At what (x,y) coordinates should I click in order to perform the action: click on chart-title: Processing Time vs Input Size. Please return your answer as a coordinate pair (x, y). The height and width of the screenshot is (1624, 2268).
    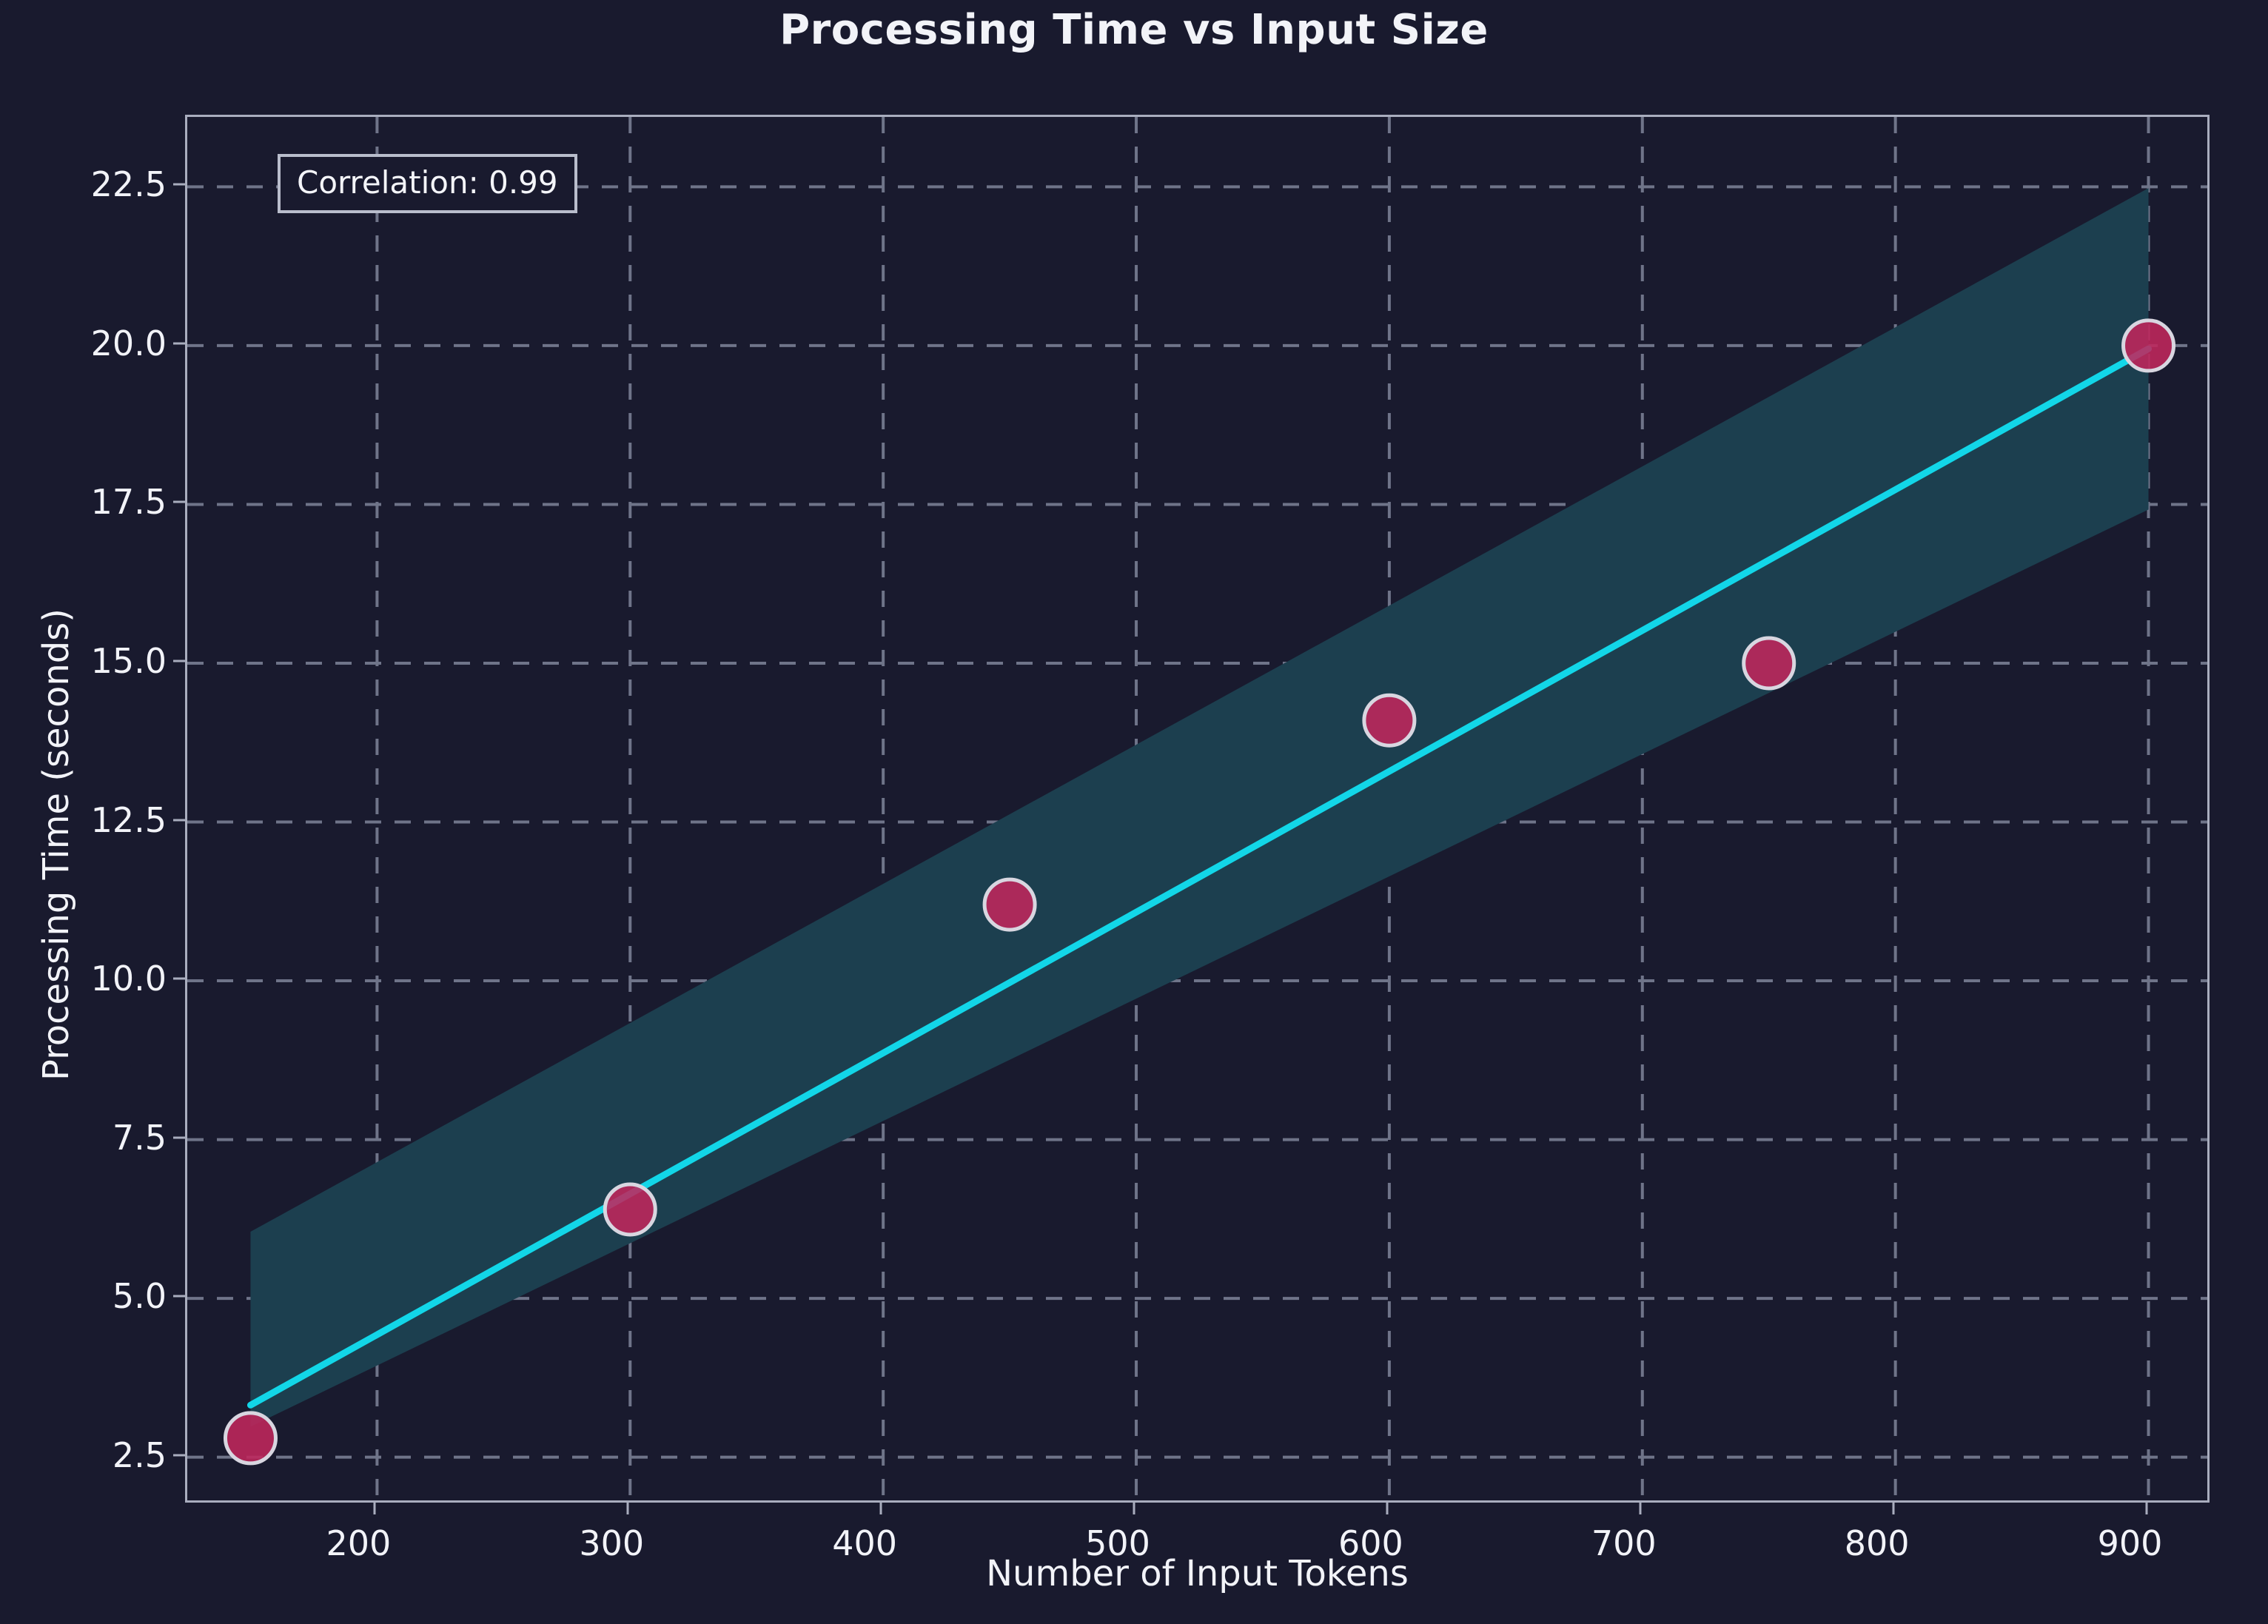
    Looking at the image, I should click on (1134, 30).